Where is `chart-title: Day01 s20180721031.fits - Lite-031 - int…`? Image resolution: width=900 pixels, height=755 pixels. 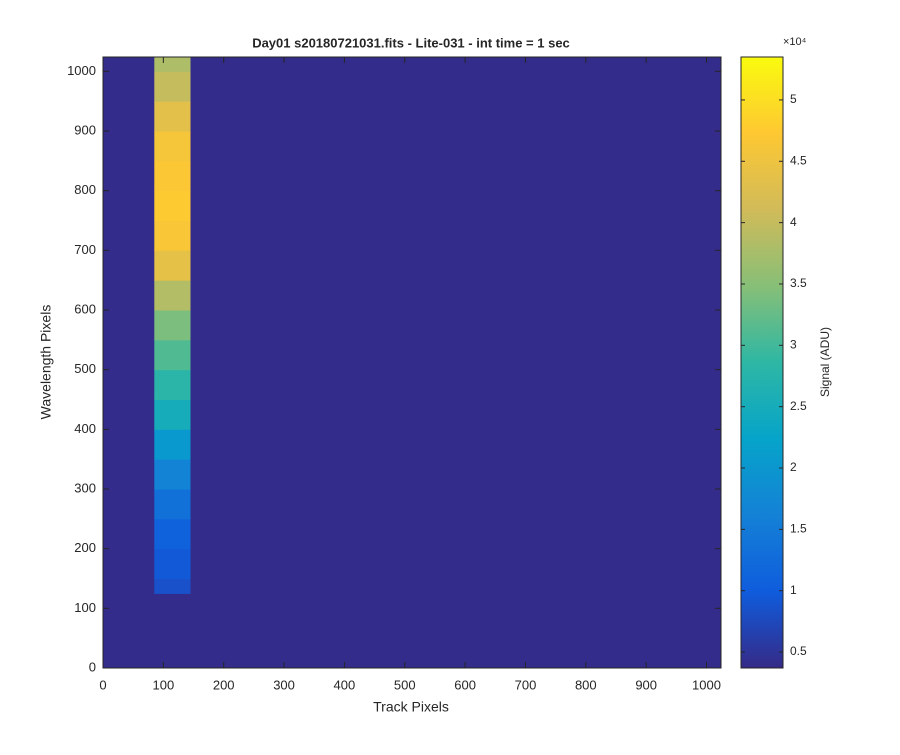
chart-title: Day01 s20180721031.fits - Lite-031 - int… is located at coordinates (411, 42).